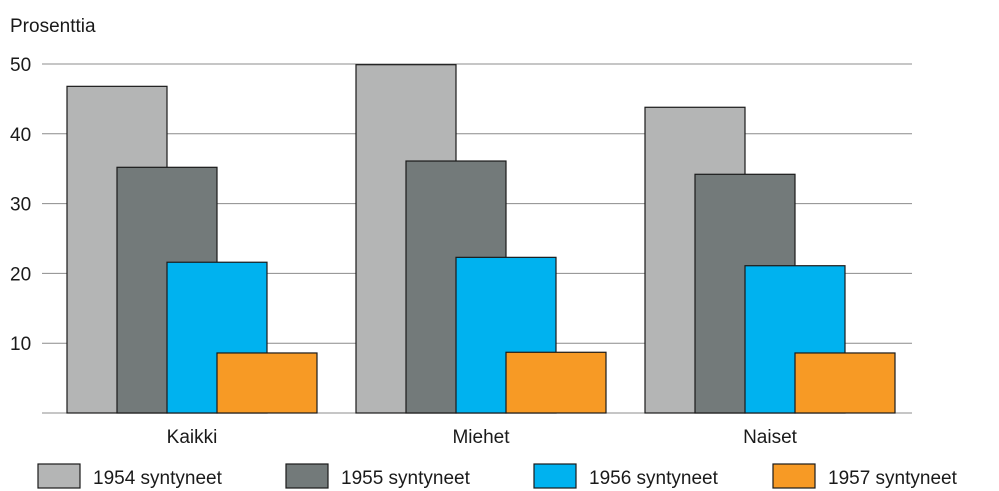  Describe the element at coordinates (20, 65) in the screenshot. I see `y-tick-label: 50` at that location.